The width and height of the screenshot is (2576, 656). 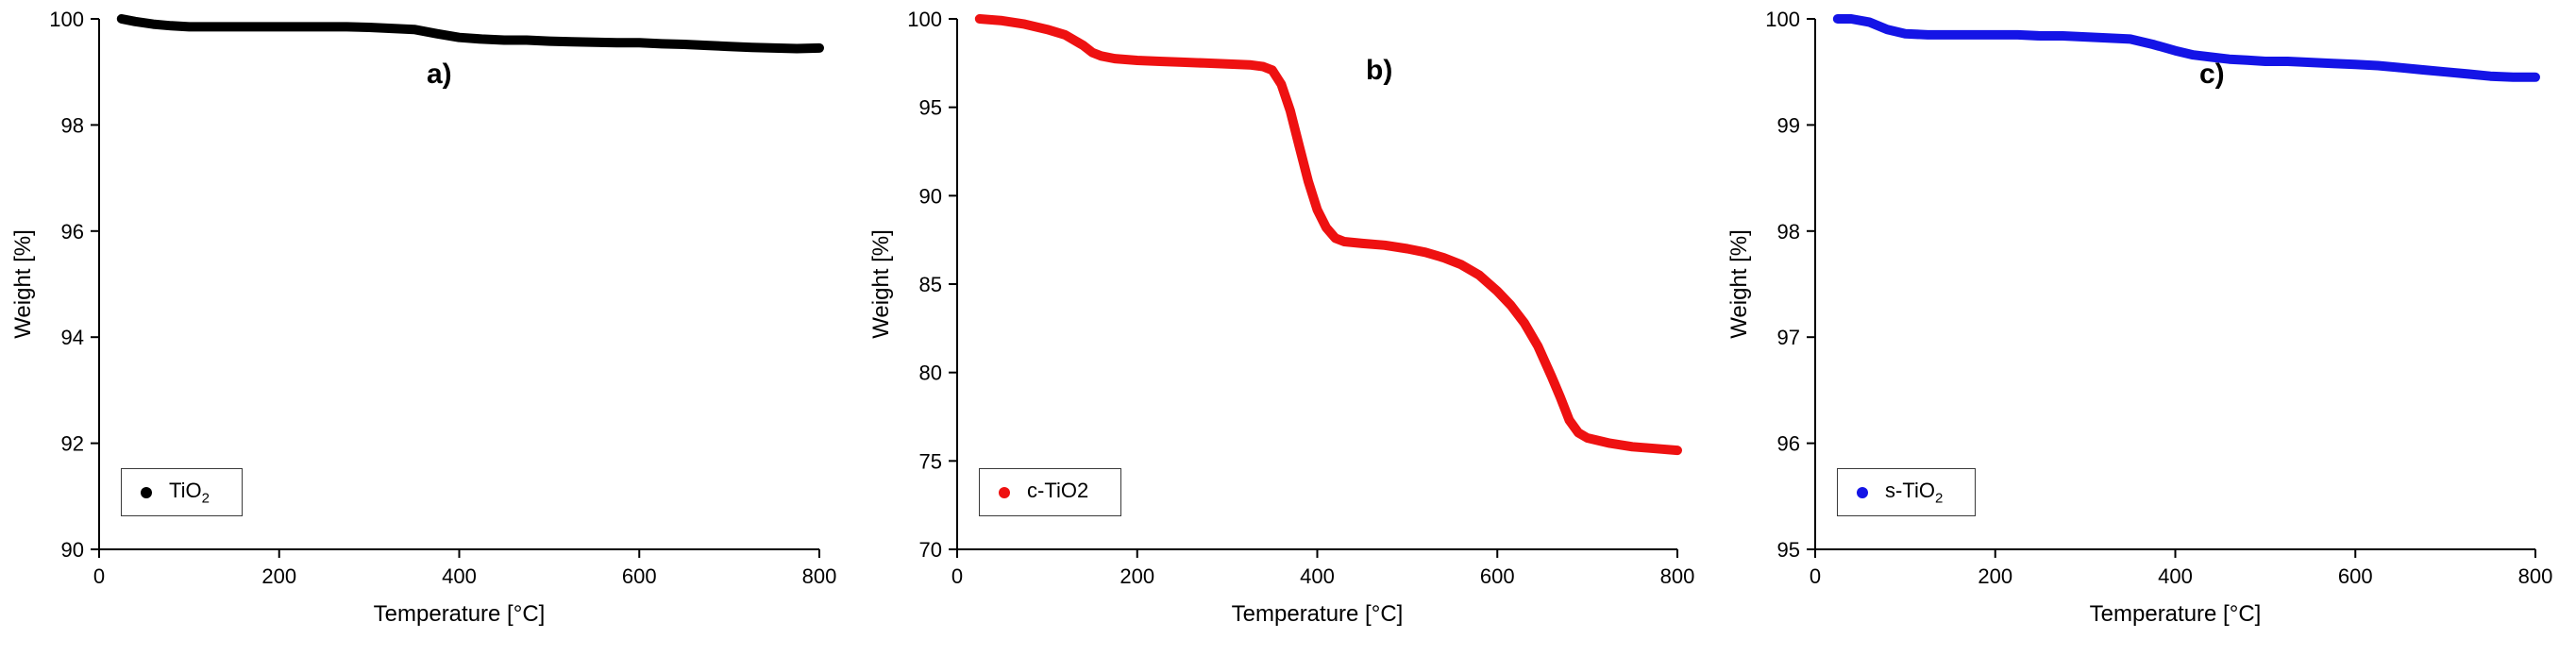 I want to click on legend-label-main: c-TiO2, so click(x=1058, y=491).